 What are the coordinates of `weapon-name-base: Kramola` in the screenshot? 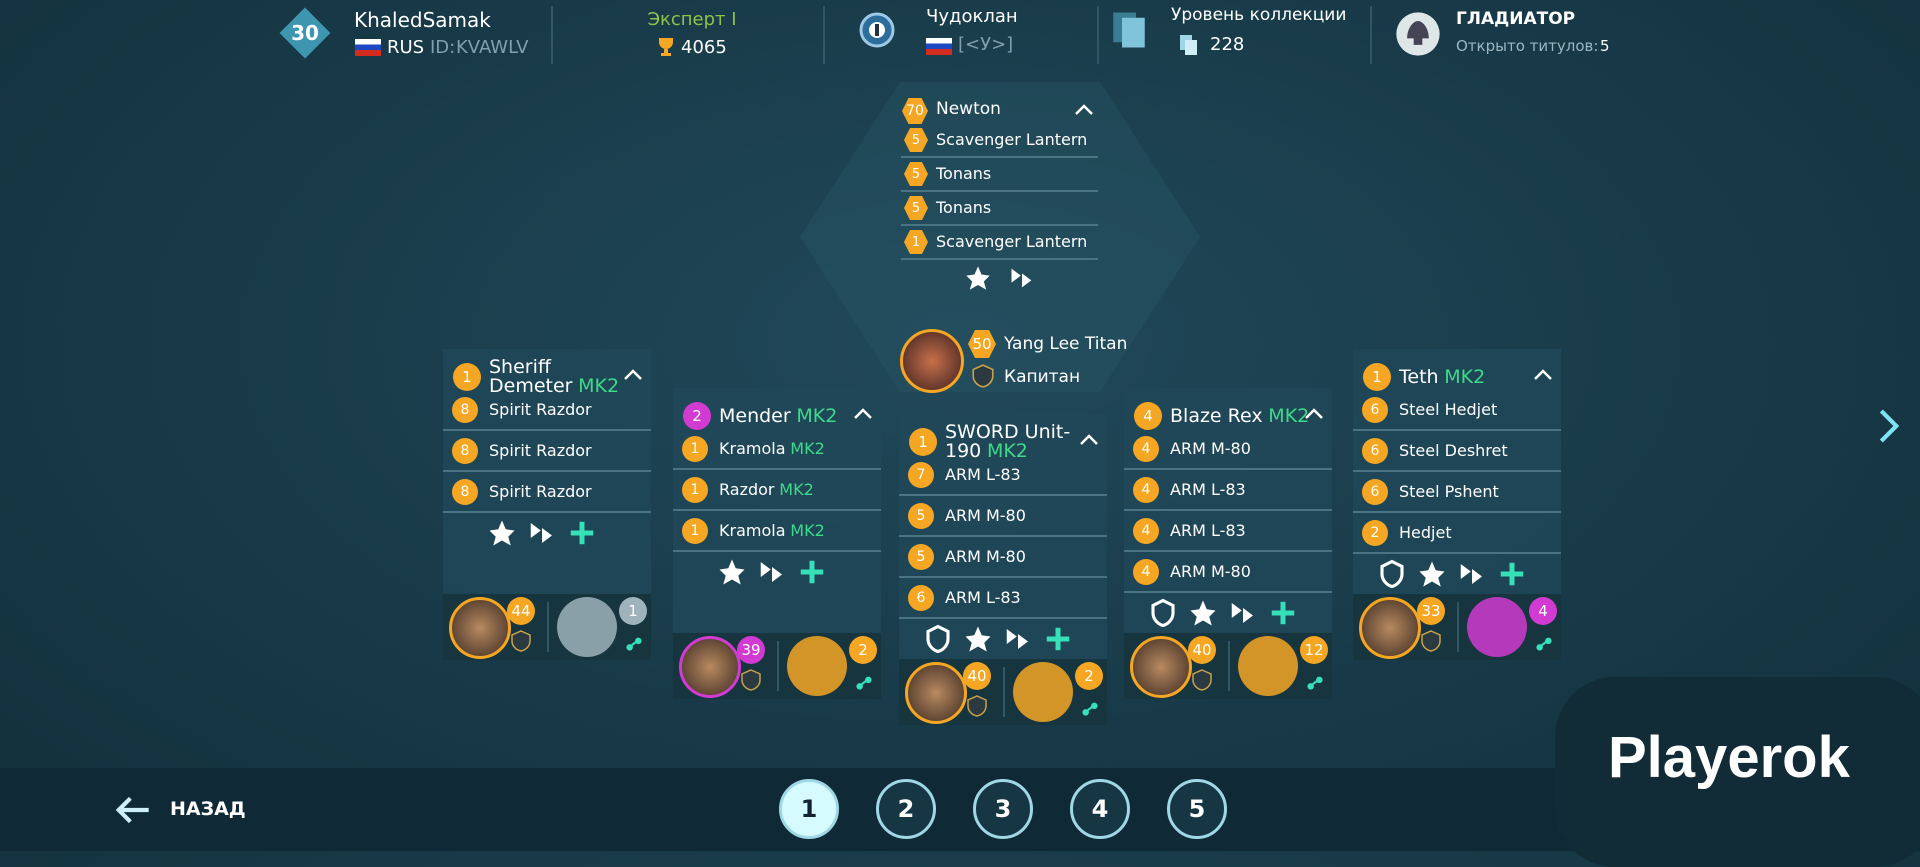 It's located at (752, 448).